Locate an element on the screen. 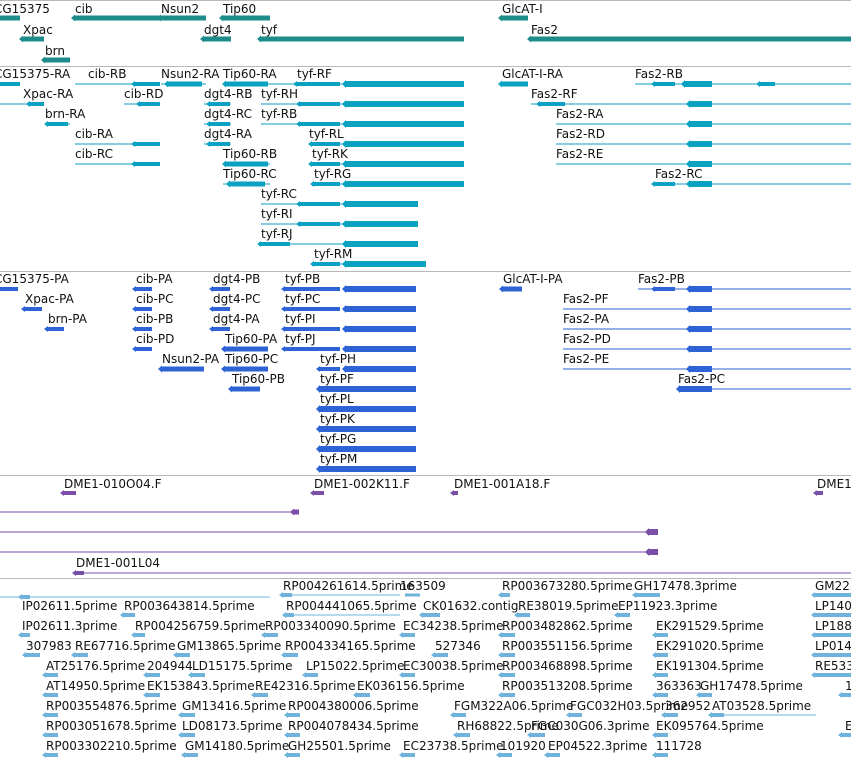  feature-clones: DME1 is located at coordinates (832, 486).